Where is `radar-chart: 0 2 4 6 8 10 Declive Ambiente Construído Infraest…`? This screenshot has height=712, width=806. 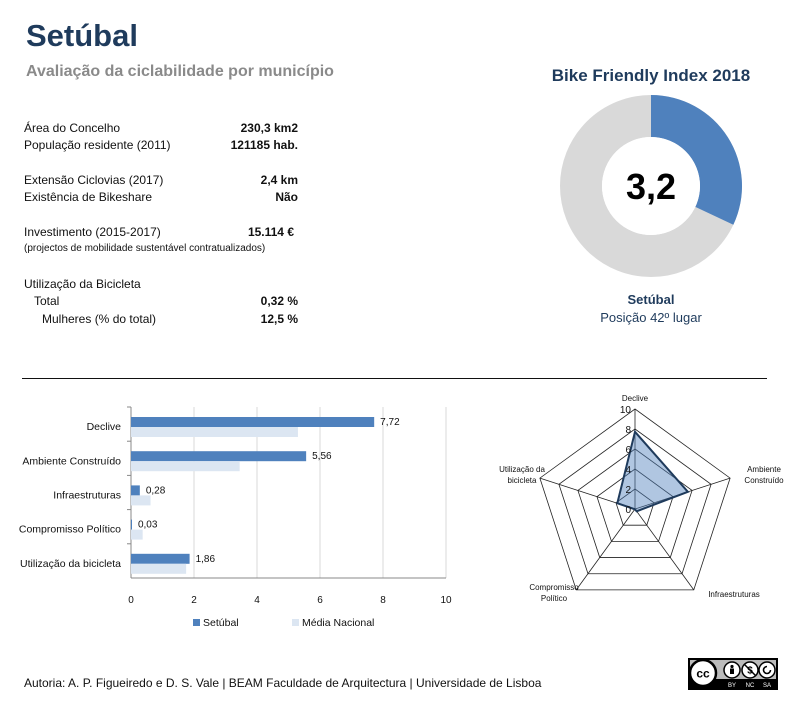 radar-chart: 0 2 4 6 8 10 Declive Ambiente Construído Infraest… is located at coordinates (641, 498).